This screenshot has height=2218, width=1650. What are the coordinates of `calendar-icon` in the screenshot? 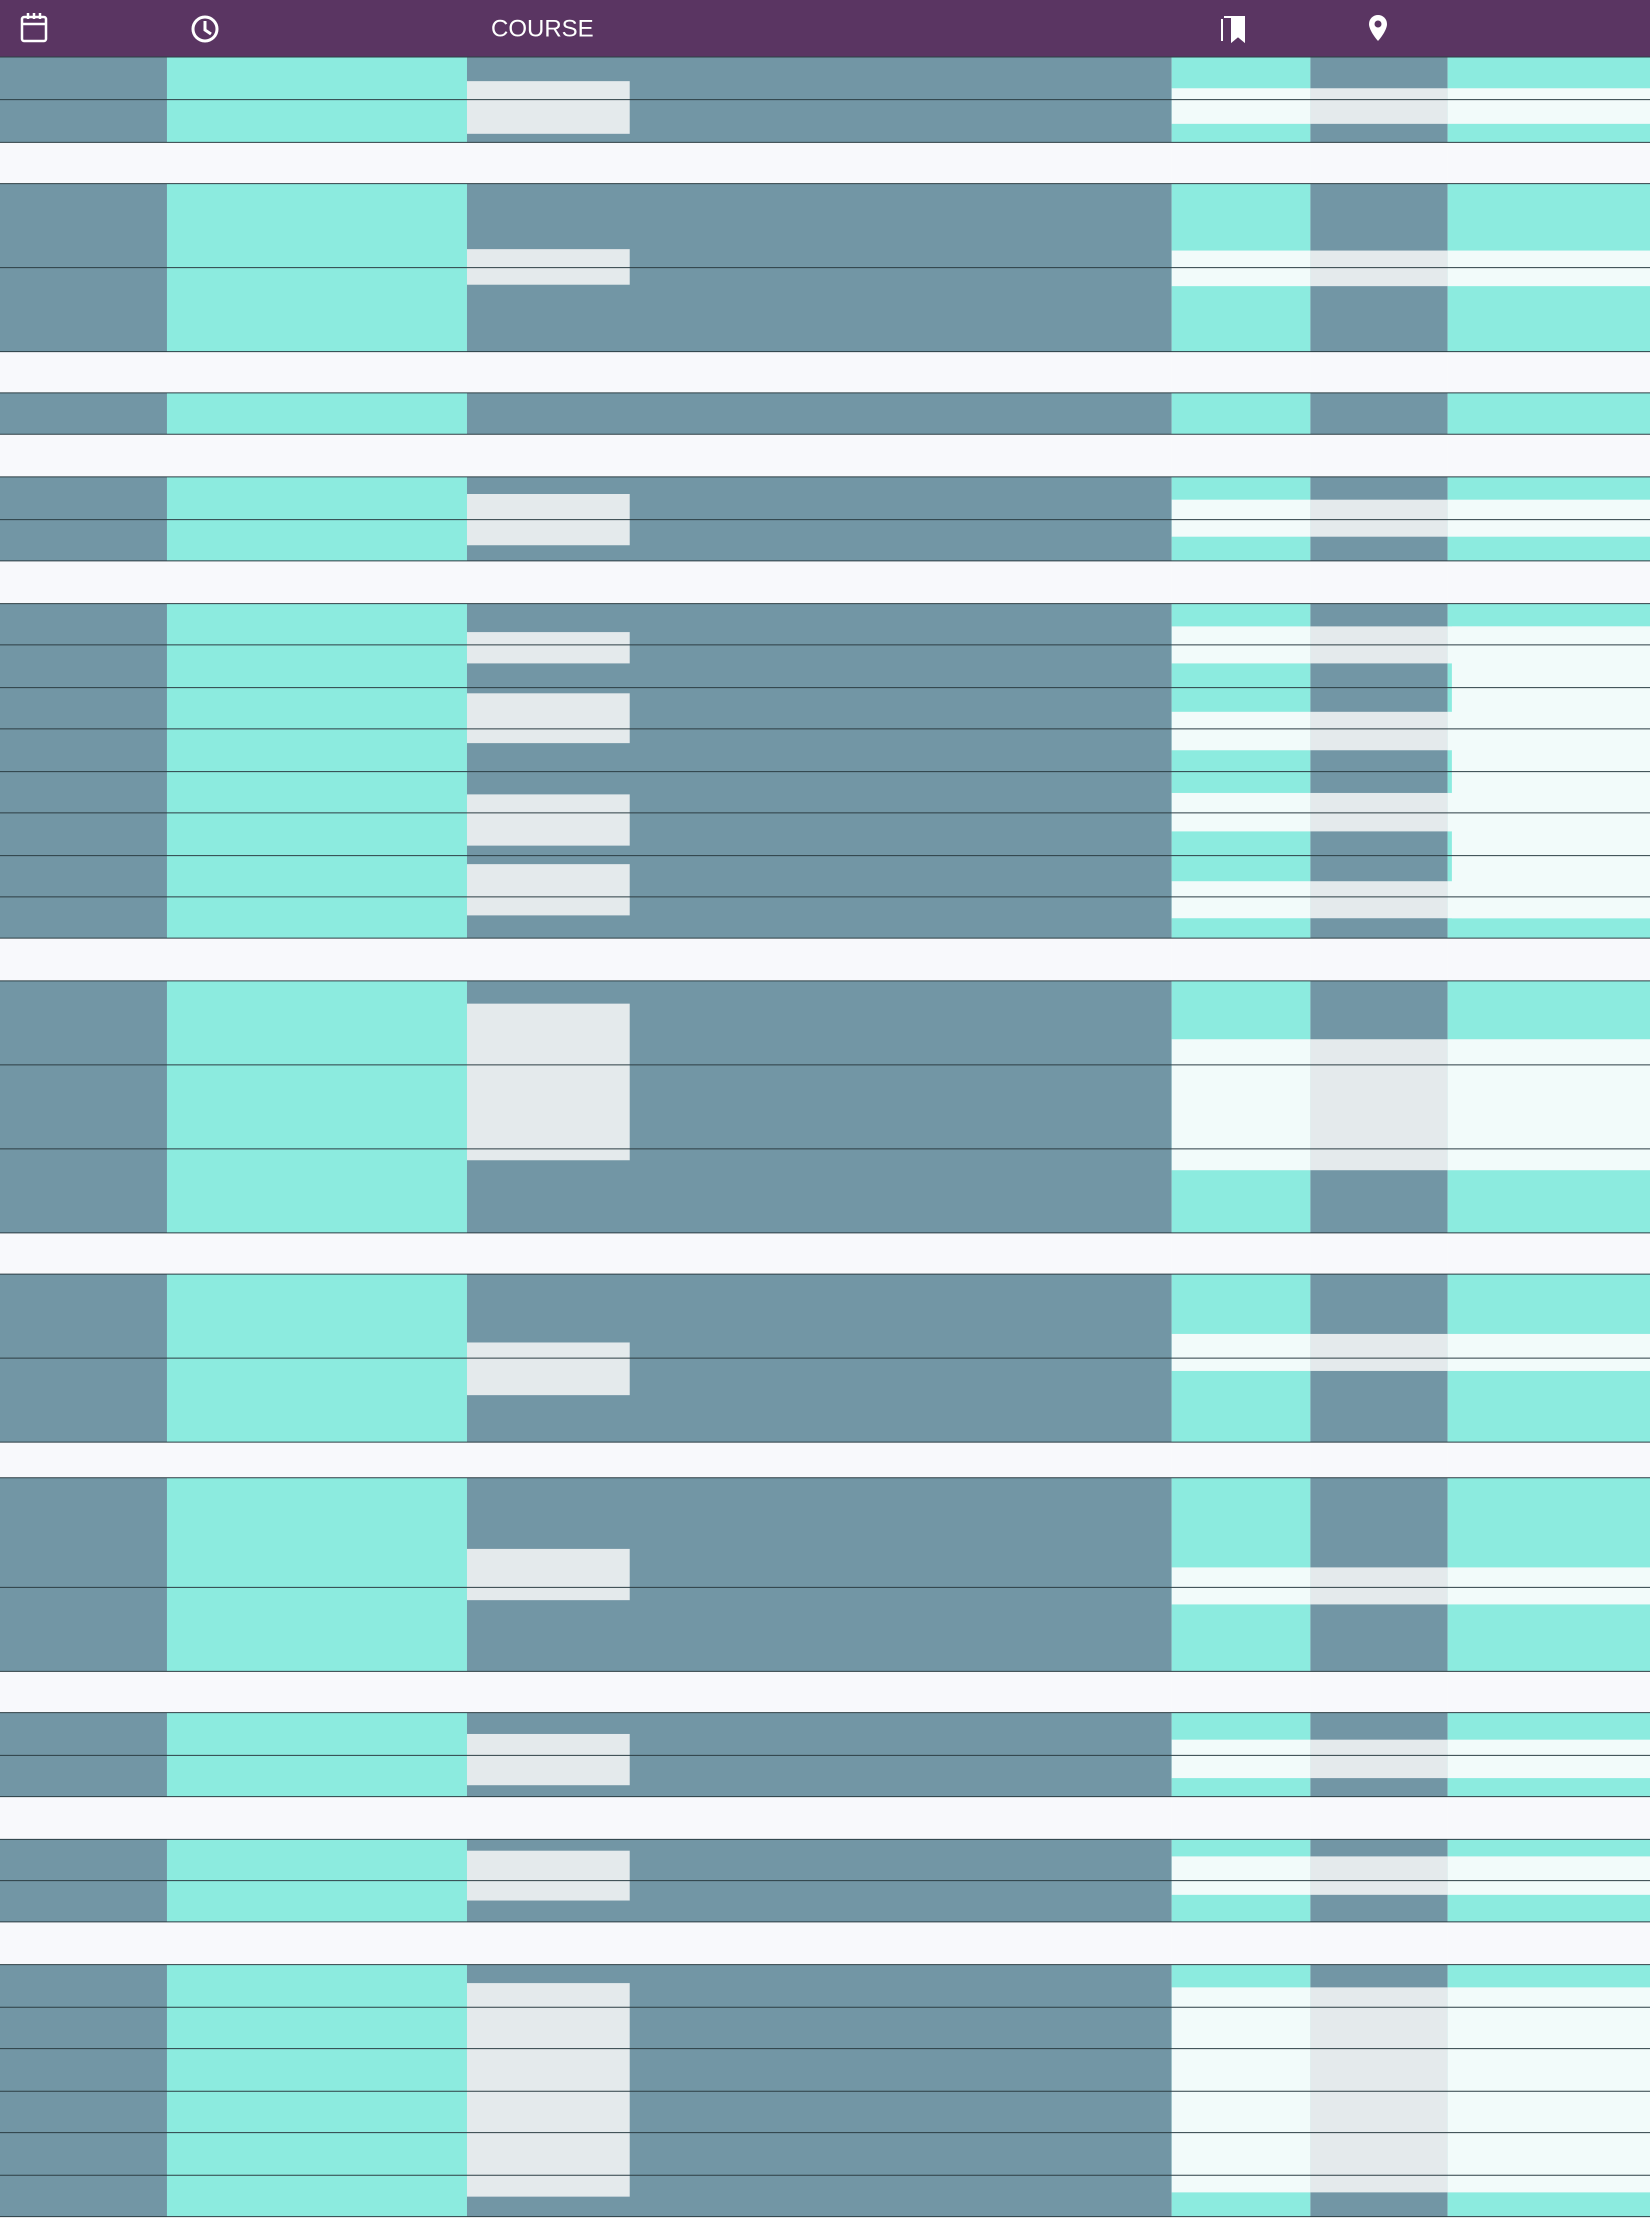 It's located at (34, 28).